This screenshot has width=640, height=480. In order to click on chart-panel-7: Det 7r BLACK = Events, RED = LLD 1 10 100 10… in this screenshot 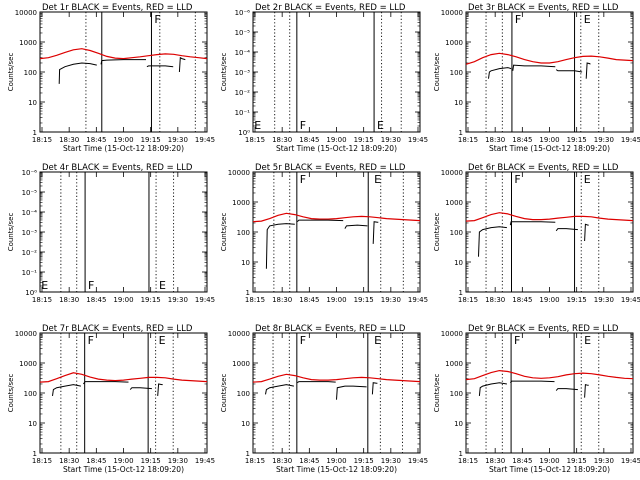, I will do `click(111, 399)`.